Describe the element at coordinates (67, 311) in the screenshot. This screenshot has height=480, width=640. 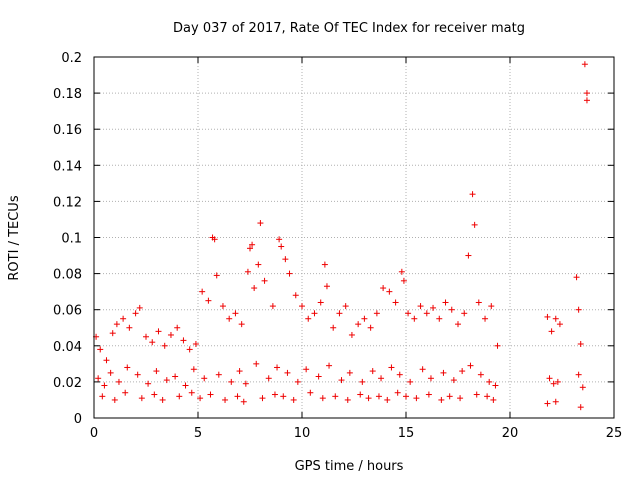
I see `y-tick-label: 0.06` at that location.